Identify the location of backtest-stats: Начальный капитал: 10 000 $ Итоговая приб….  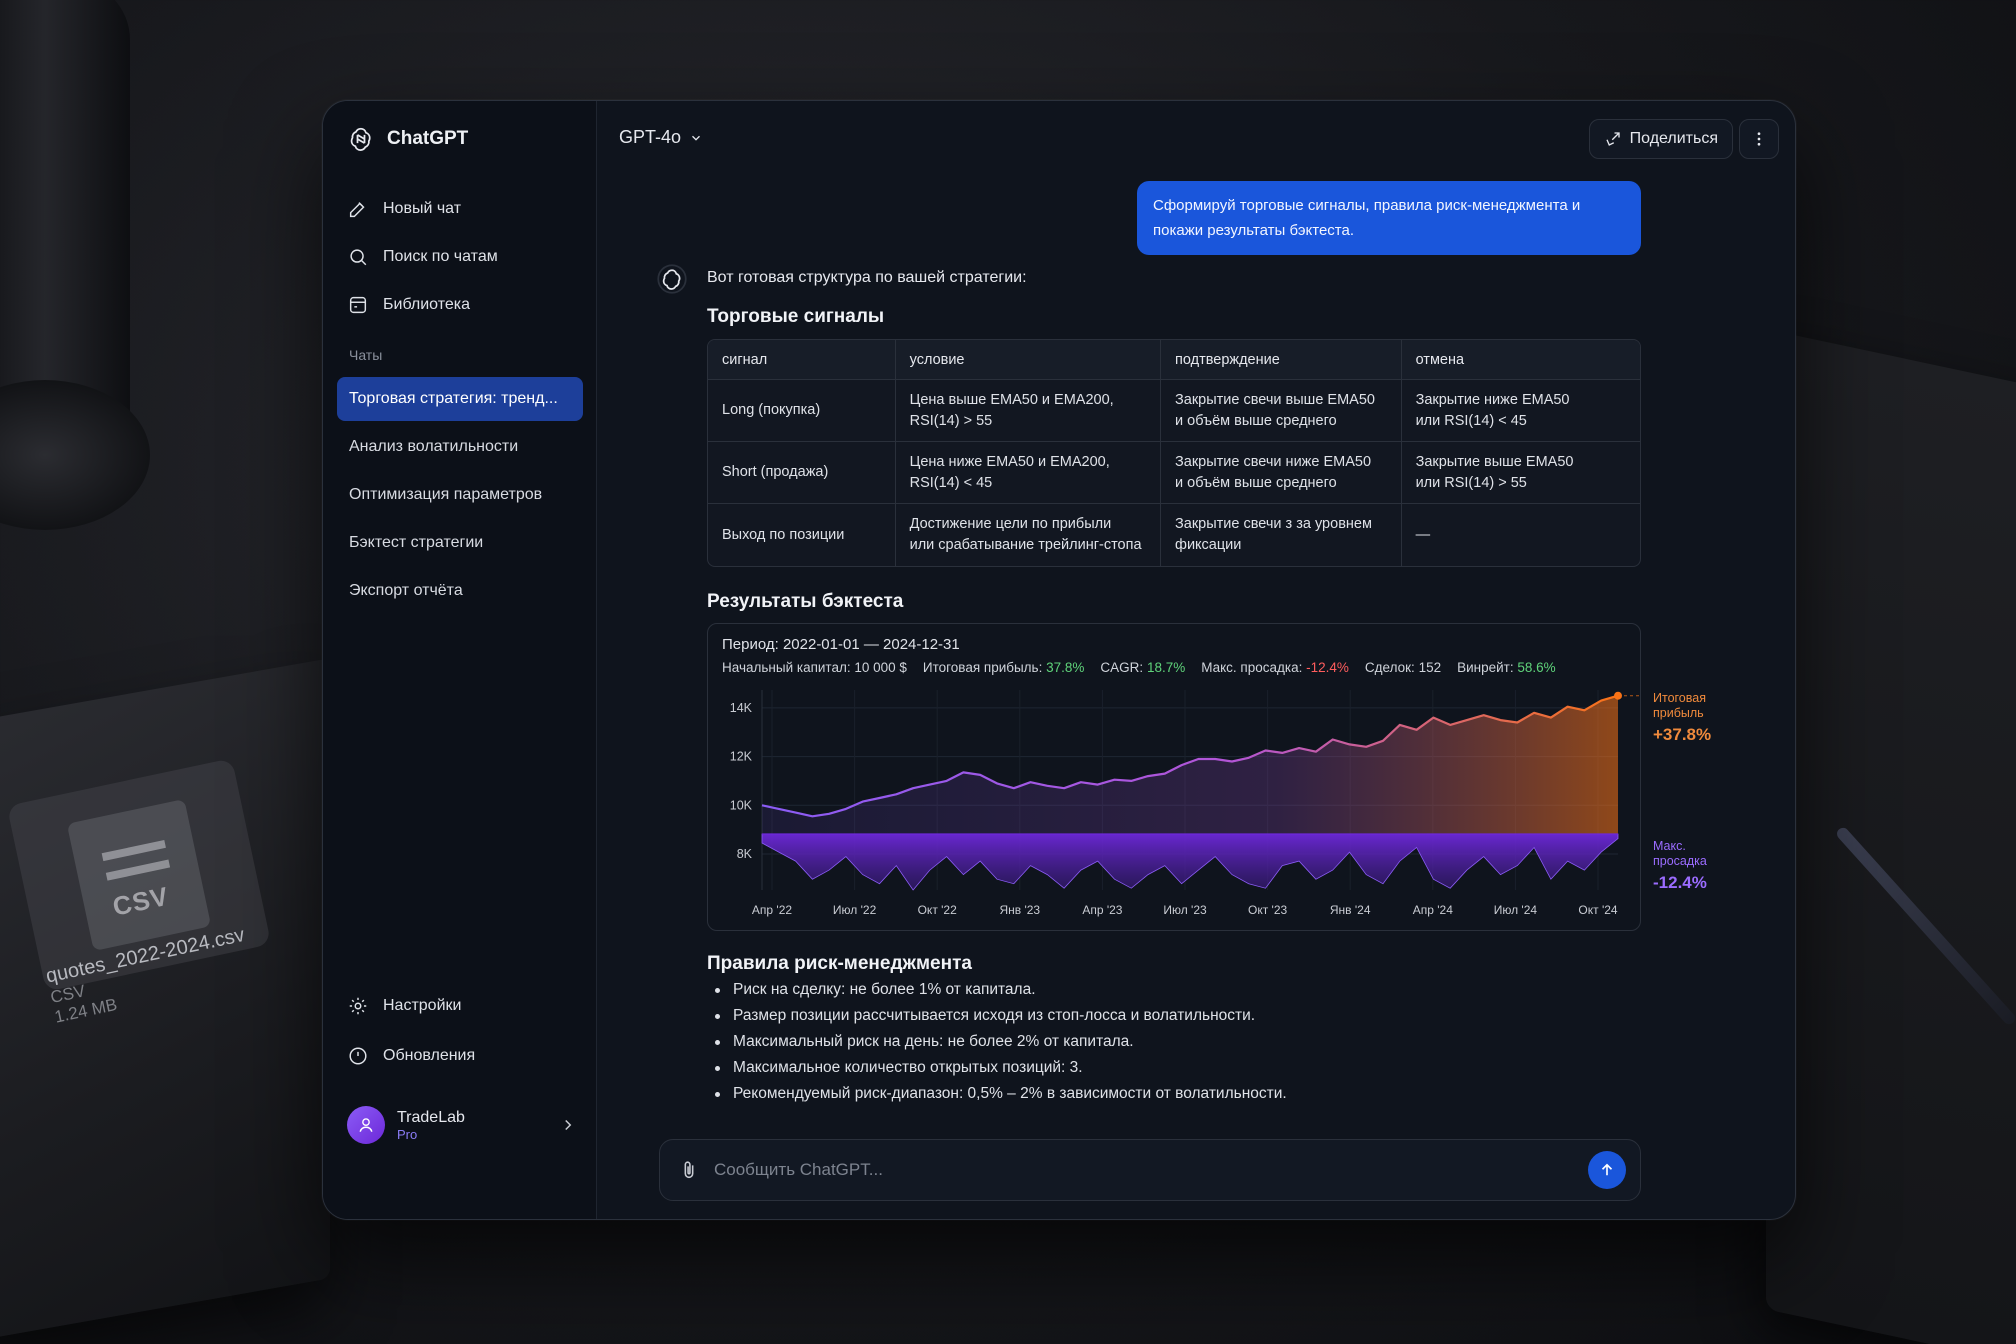
(1139, 667).